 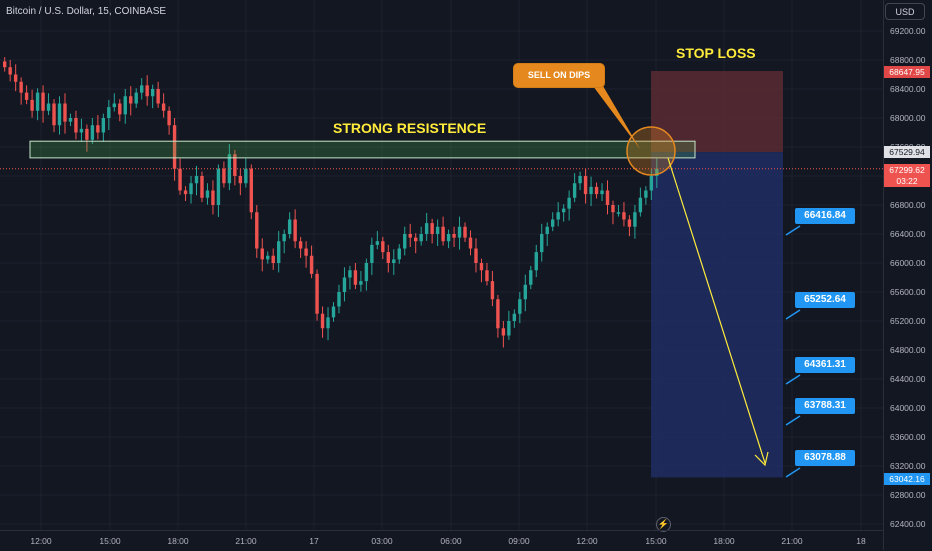 I want to click on price-tick: 69200.00, so click(x=908, y=31).